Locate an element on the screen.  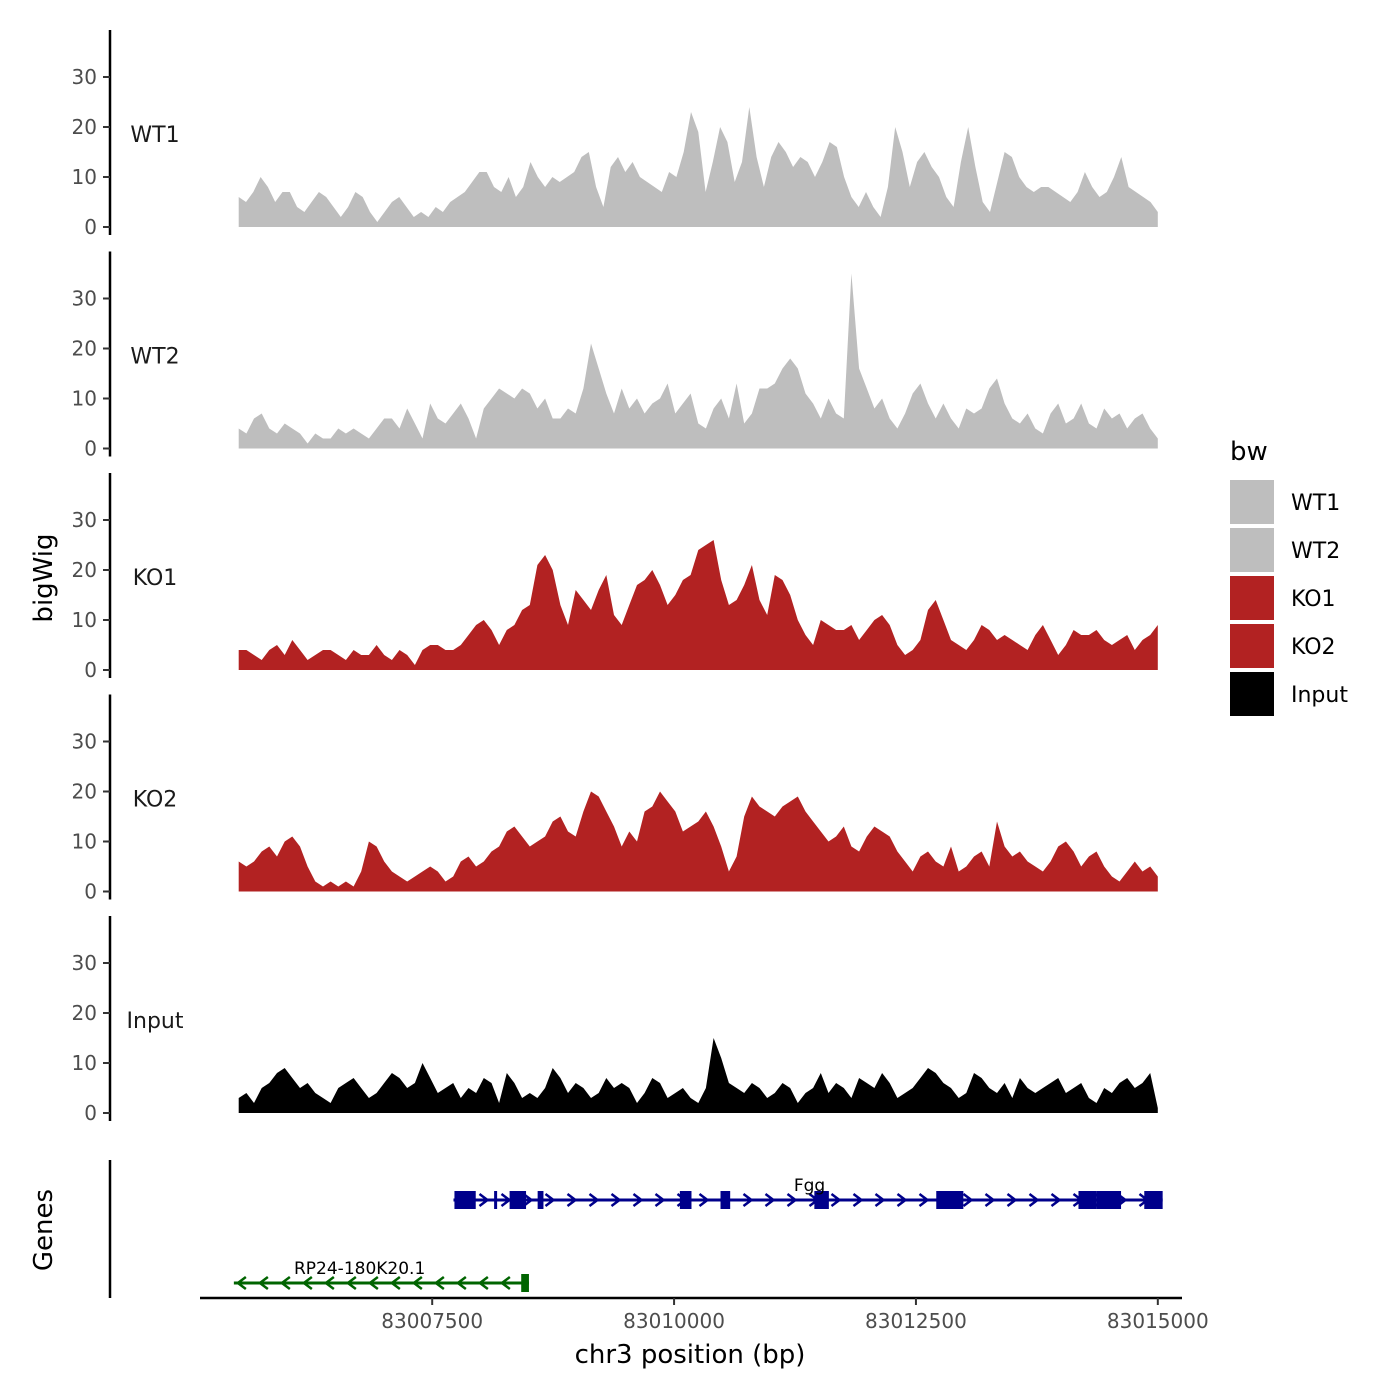
legend-label: KO2 is located at coordinates (1313, 647).